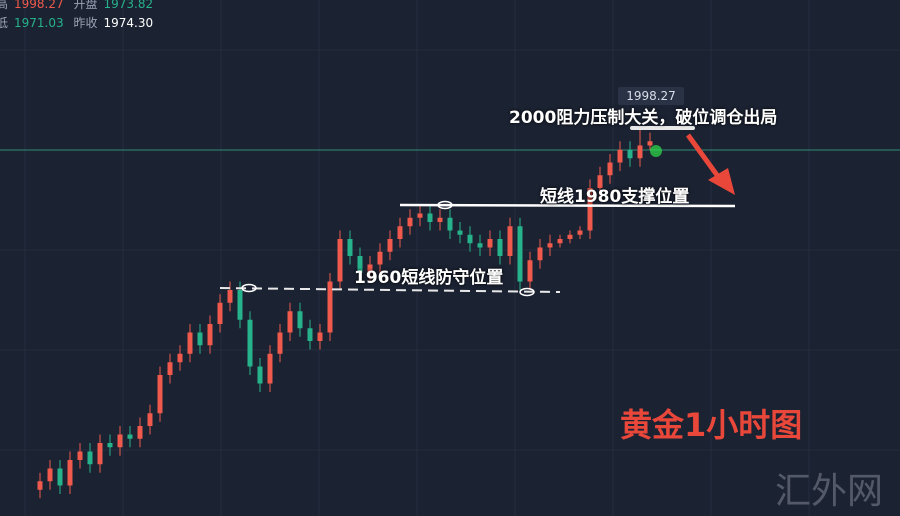 The image size is (900, 516). I want to click on high-label: 高, so click(4, 5).